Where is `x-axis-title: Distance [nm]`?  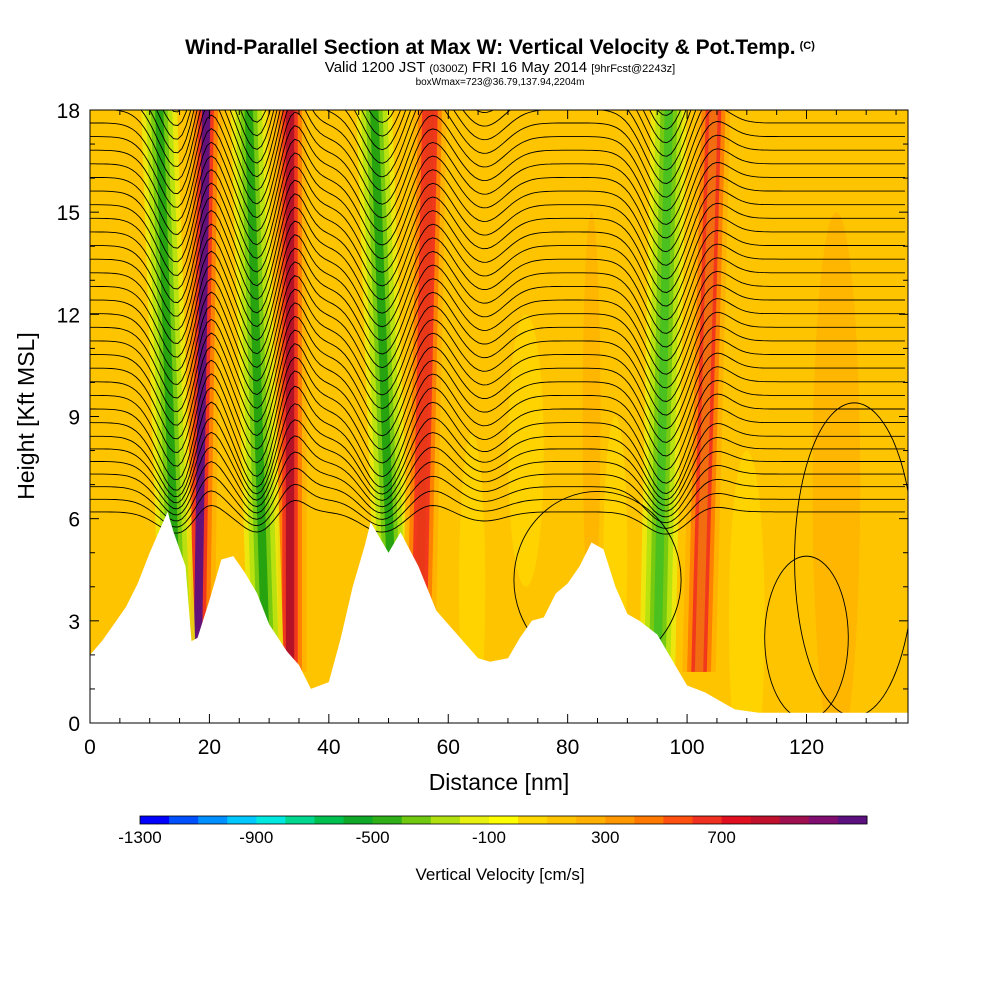
x-axis-title: Distance [nm] is located at coordinates (499, 782).